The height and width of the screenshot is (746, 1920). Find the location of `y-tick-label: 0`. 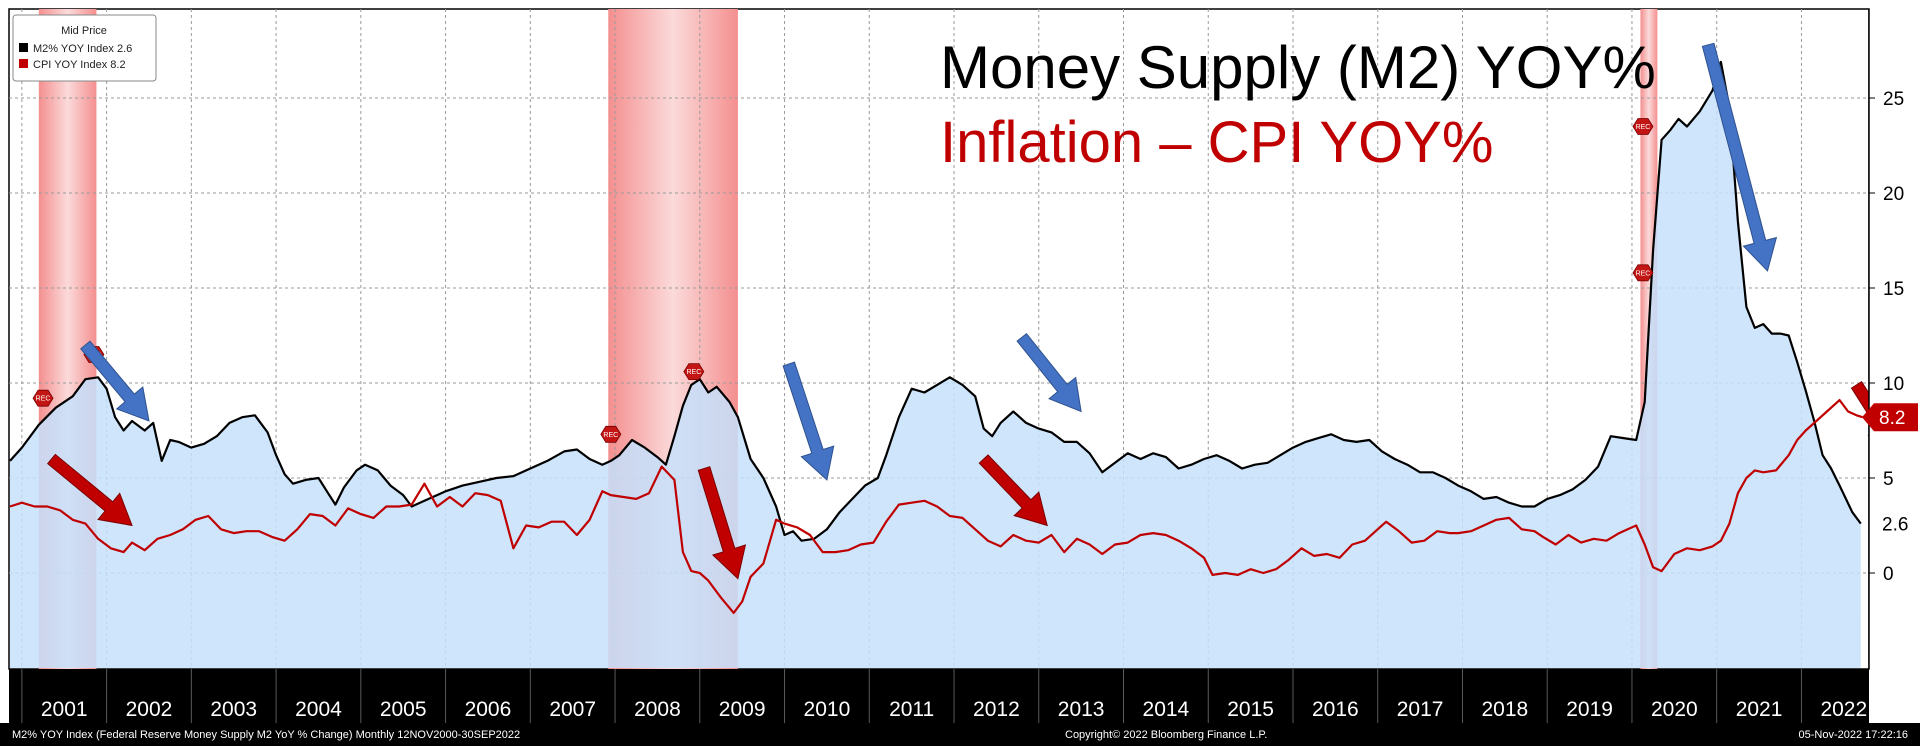

y-tick-label: 0 is located at coordinates (1888, 574).